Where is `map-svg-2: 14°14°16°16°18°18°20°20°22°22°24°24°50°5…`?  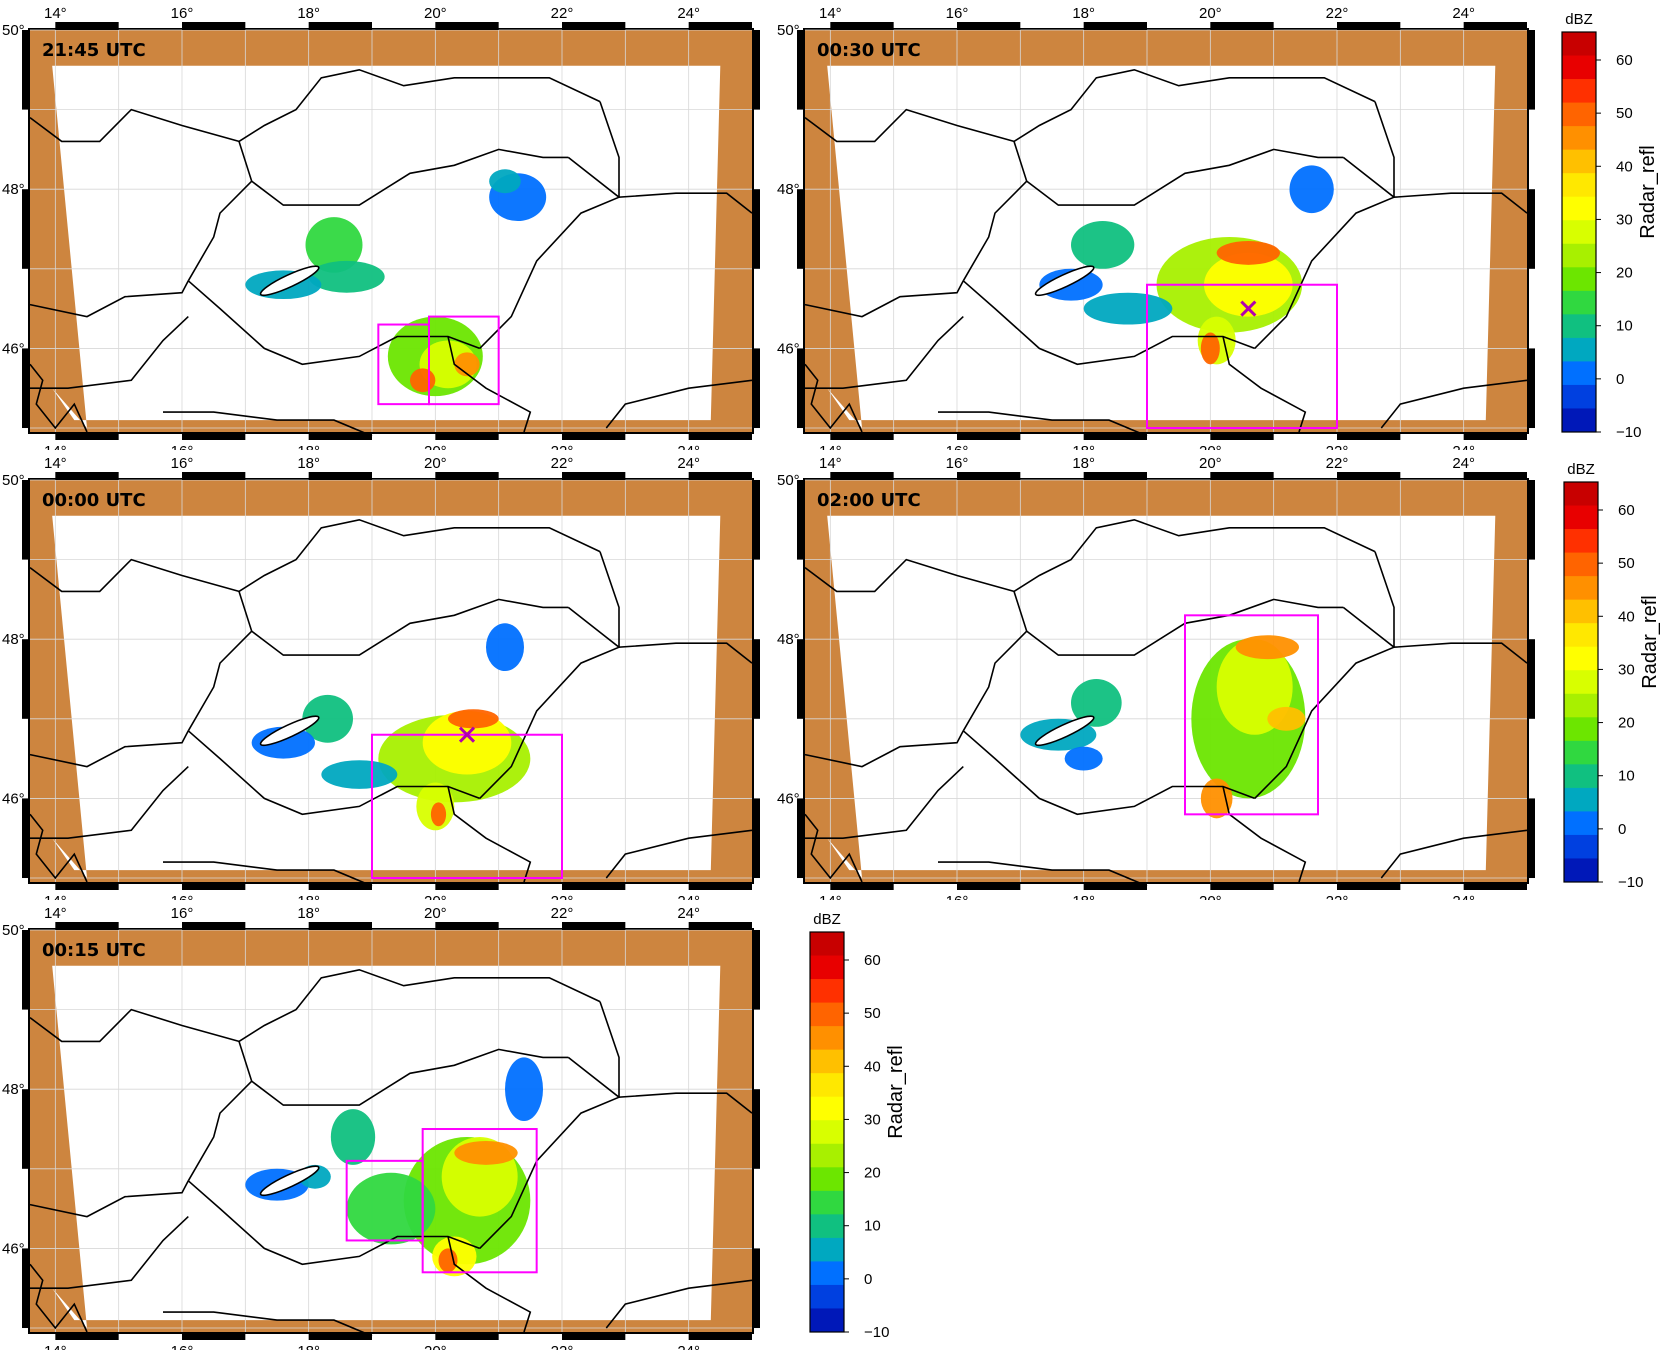
map-svg-2: 14°14°16°16°18°18°20°20°22°22°24°24°50°5… is located at coordinates (1156, 227).